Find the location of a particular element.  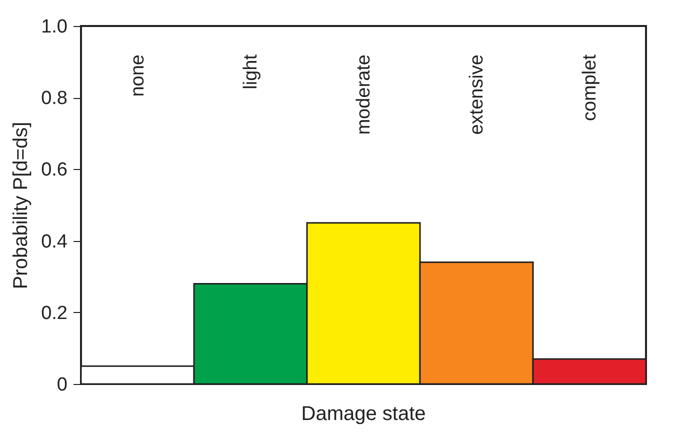

y-tick-label: 0.8 is located at coordinates (54, 99).